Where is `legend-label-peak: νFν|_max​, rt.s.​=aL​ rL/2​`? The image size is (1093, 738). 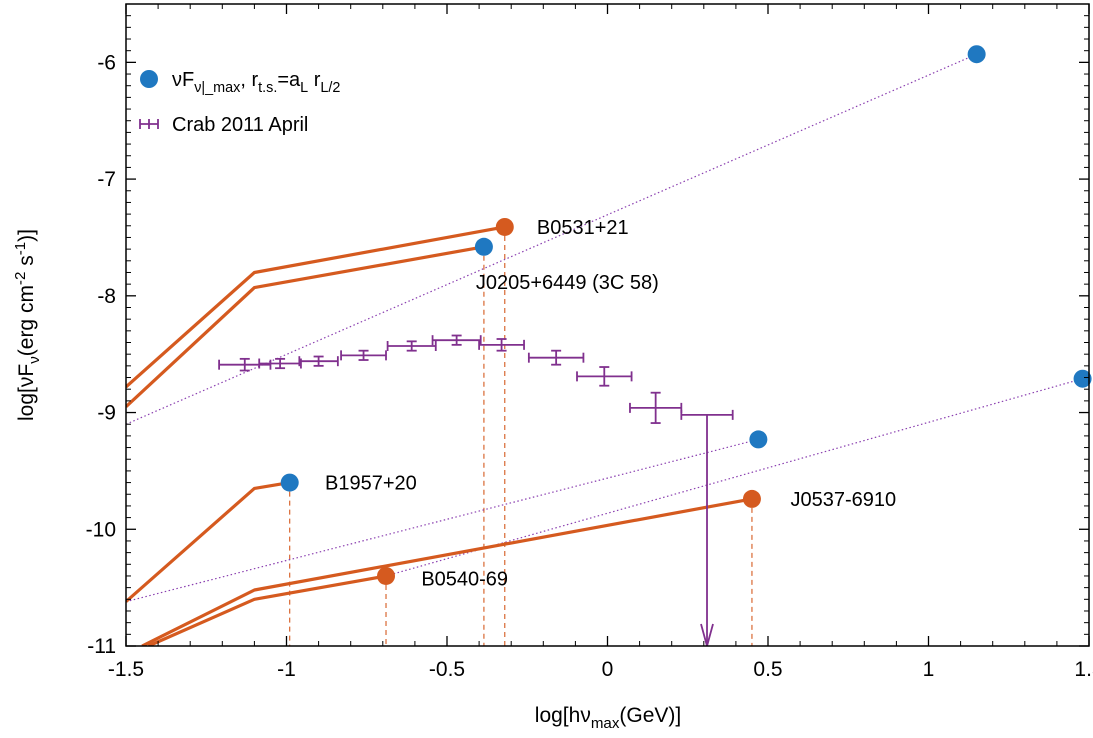
legend-label-peak: νFν|_max​, rt.s.​=aL​ rL/2​ is located at coordinates (256, 82).